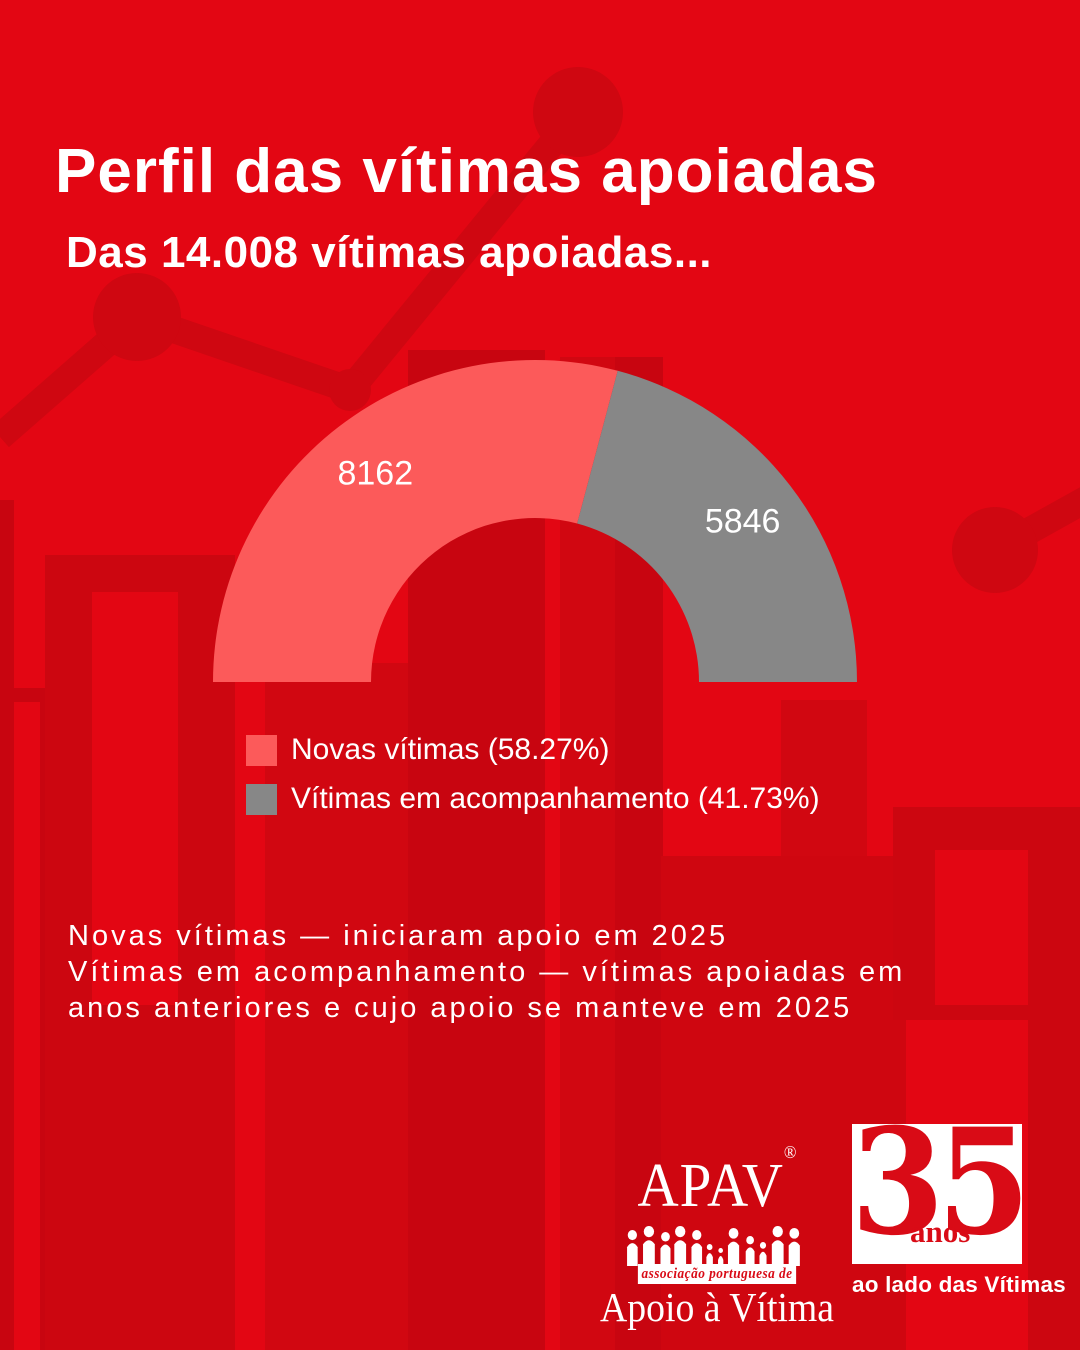 This screenshot has height=1350, width=1080. What do you see at coordinates (959, 1284) in the screenshot?
I see `anniversary-tagline: ao lado das Vítimas` at bounding box center [959, 1284].